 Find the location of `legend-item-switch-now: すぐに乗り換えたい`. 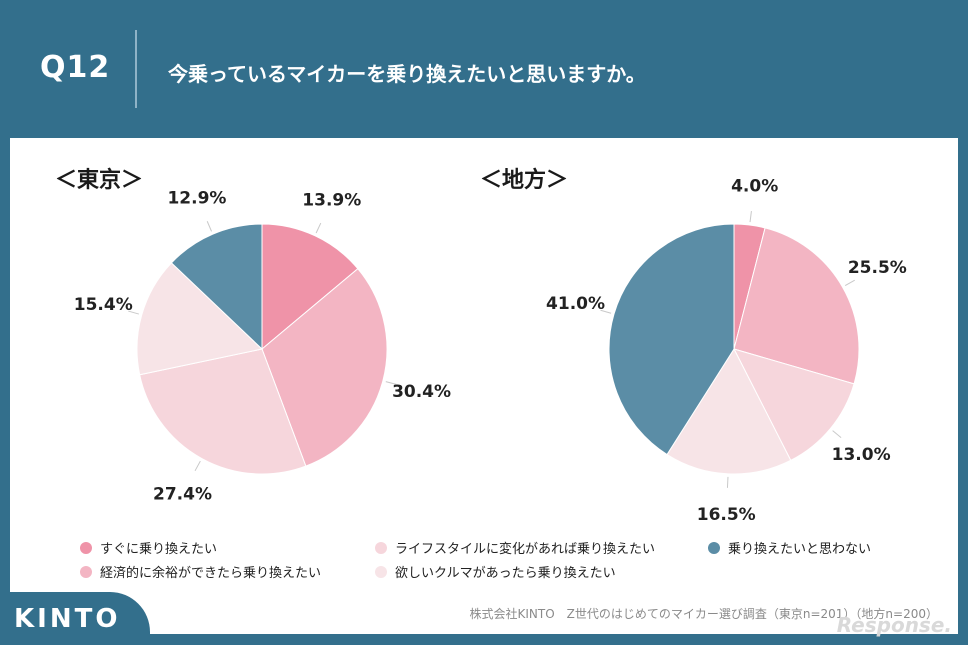

legend-item-switch-now: すぐに乗り換えたい is located at coordinates (148, 547).